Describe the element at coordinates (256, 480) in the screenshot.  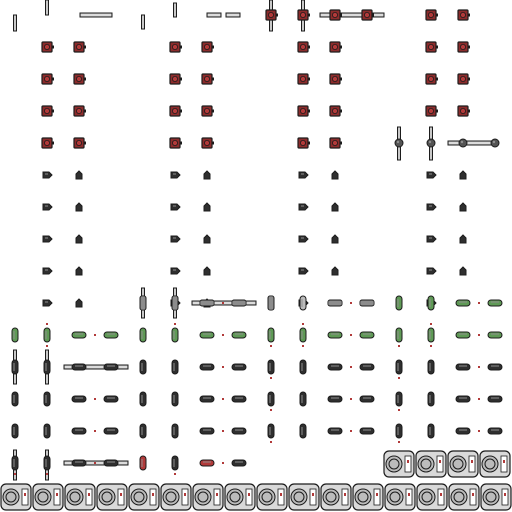
I see `machine-layer` at that location.